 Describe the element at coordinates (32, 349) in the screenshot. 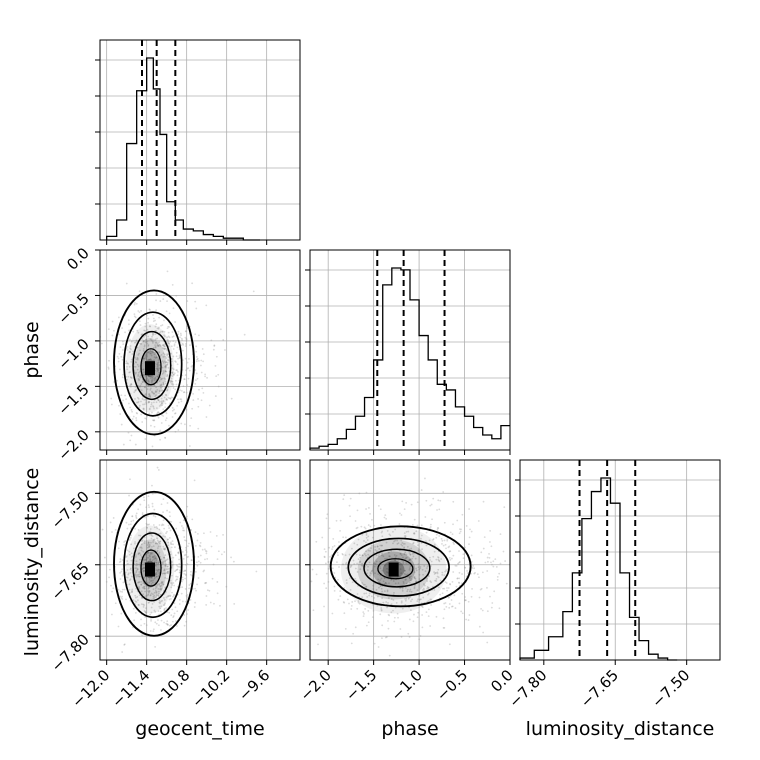

I see `ylabel-phase: phase` at that location.